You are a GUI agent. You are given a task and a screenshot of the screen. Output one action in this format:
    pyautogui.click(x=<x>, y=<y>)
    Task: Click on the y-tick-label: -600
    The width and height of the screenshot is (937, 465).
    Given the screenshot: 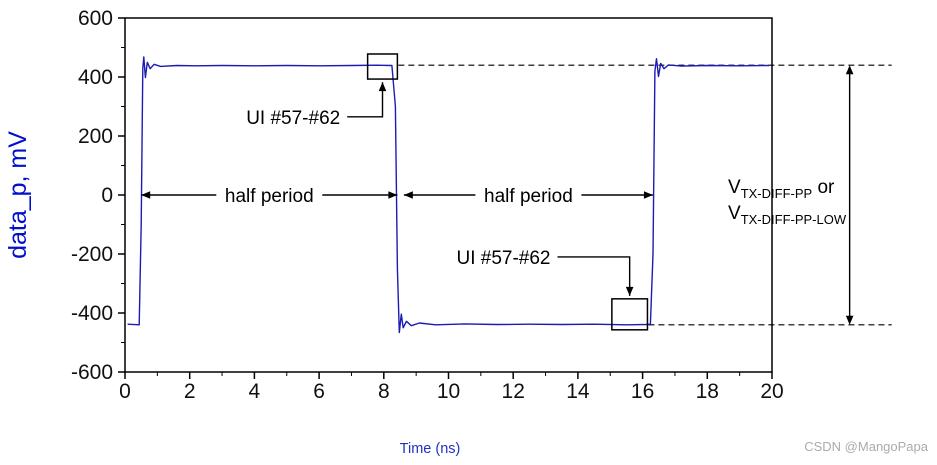 What is the action you would take?
    pyautogui.click(x=92, y=372)
    